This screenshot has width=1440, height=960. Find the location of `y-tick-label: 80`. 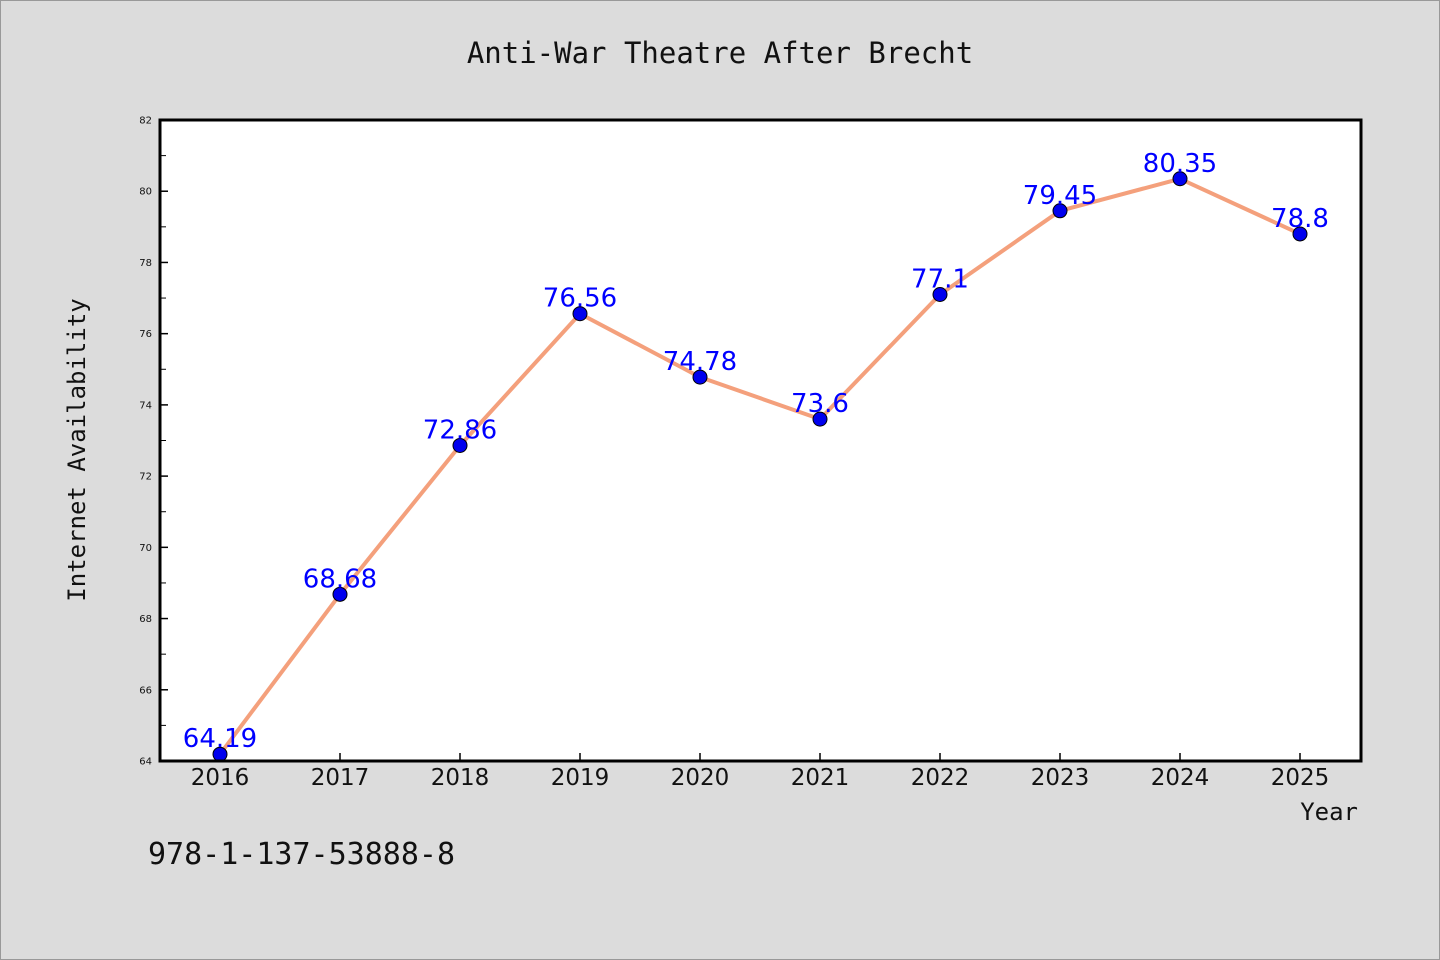

y-tick-label: 80 is located at coordinates (145, 192).